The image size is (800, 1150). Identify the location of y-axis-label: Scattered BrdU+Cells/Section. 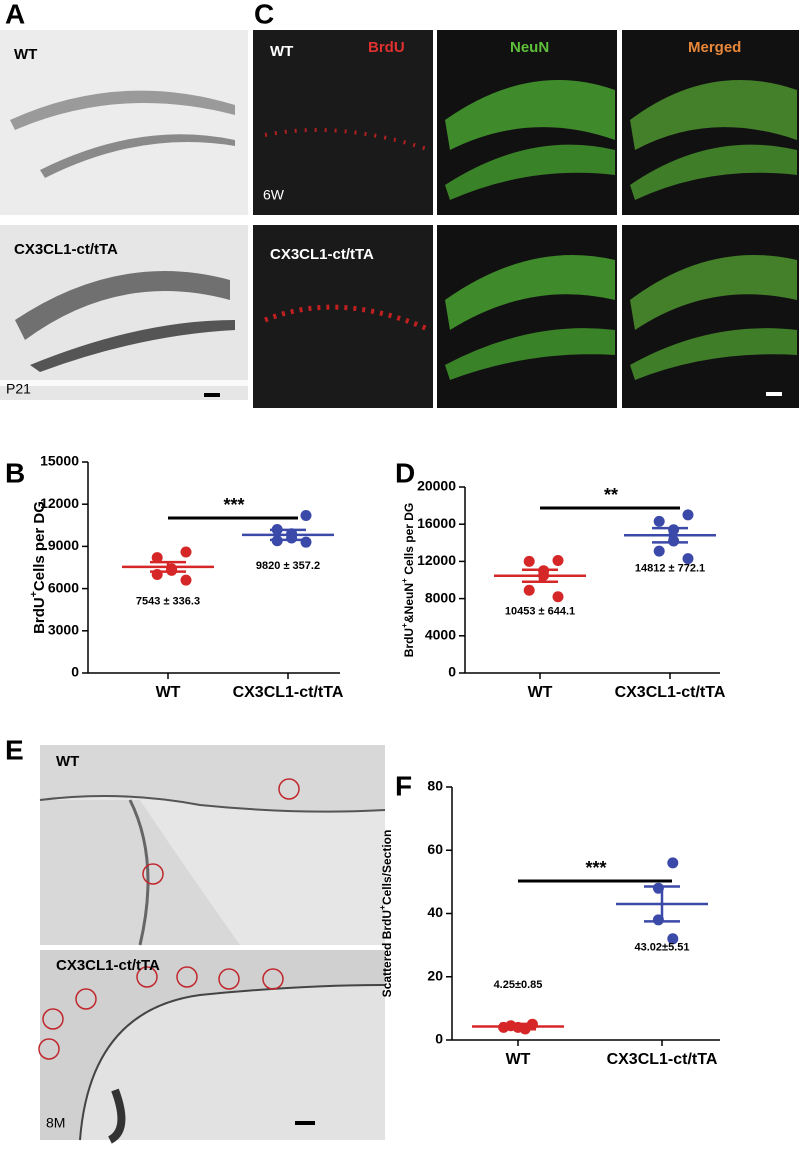
(385, 914).